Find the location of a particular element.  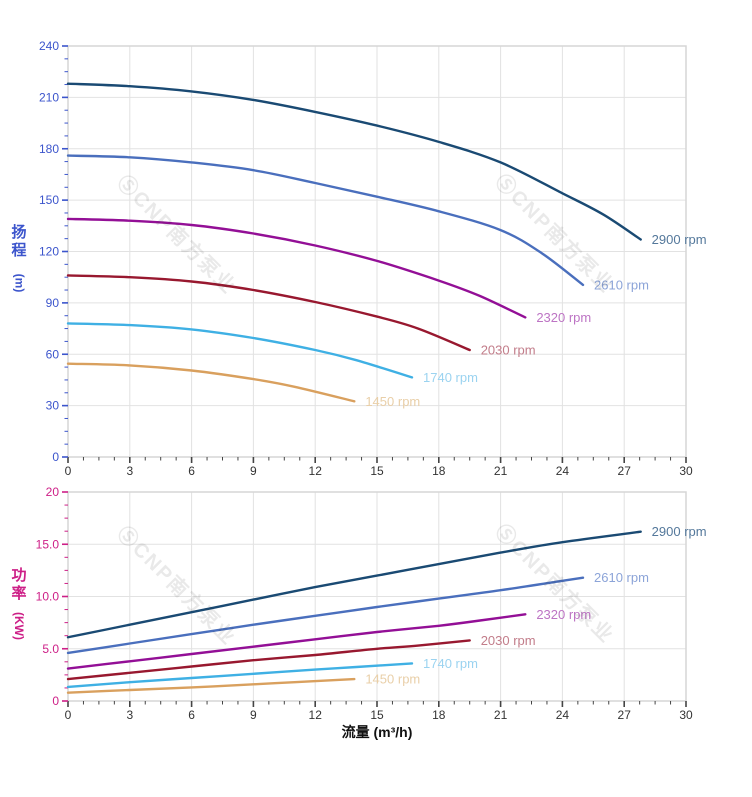

flow-axis-title: 流量 (m³/h) is located at coordinates (377, 732).